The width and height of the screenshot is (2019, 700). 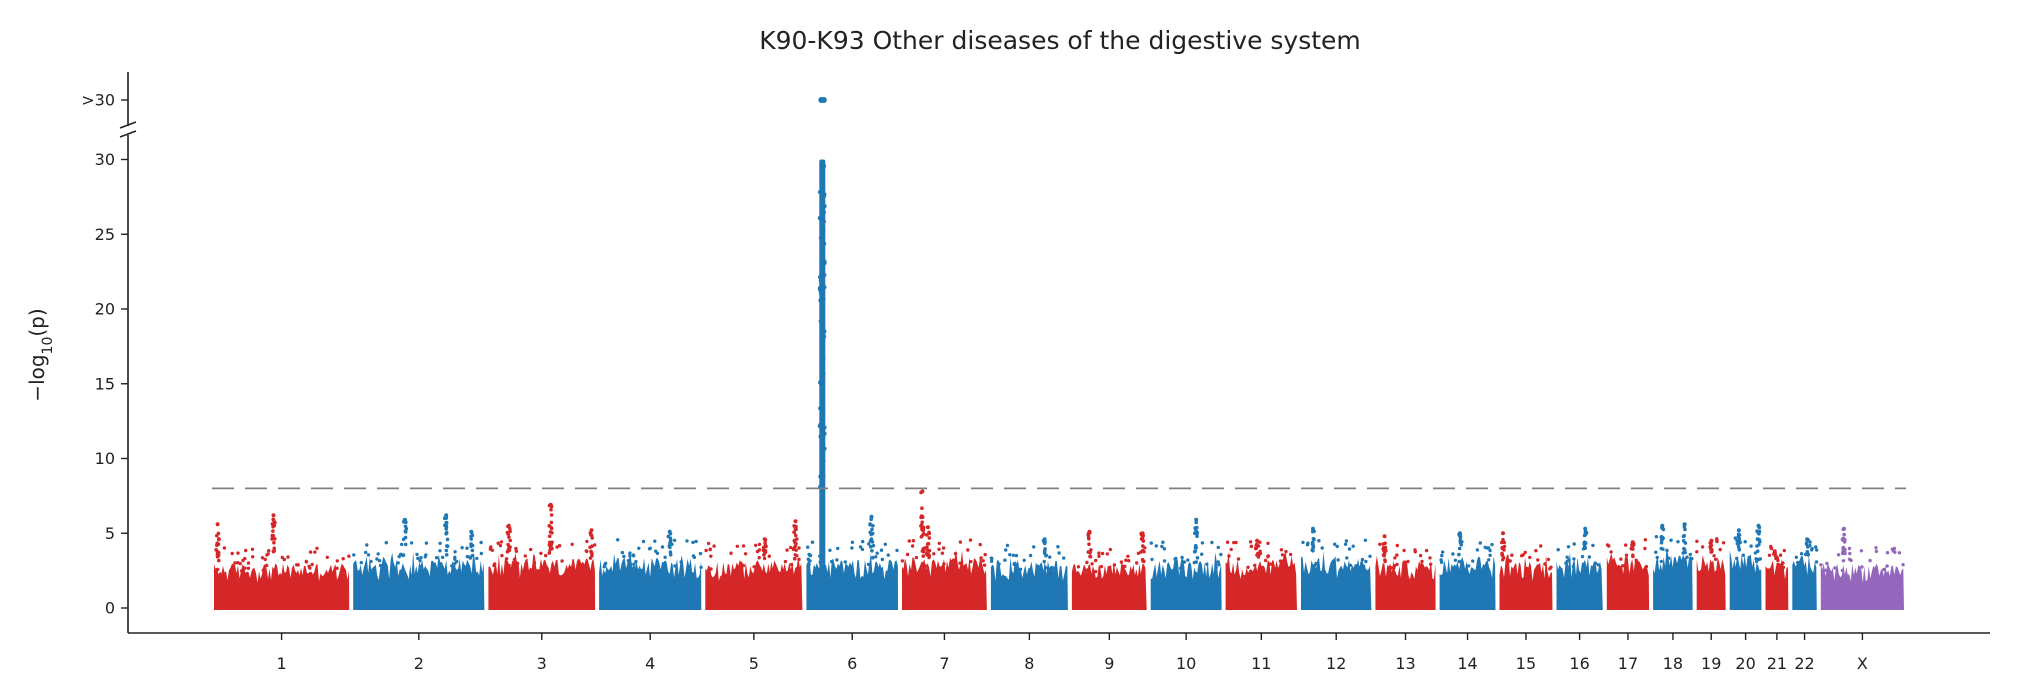 What do you see at coordinates (110, 533) in the screenshot?
I see `y-tick-label: 5` at bounding box center [110, 533].